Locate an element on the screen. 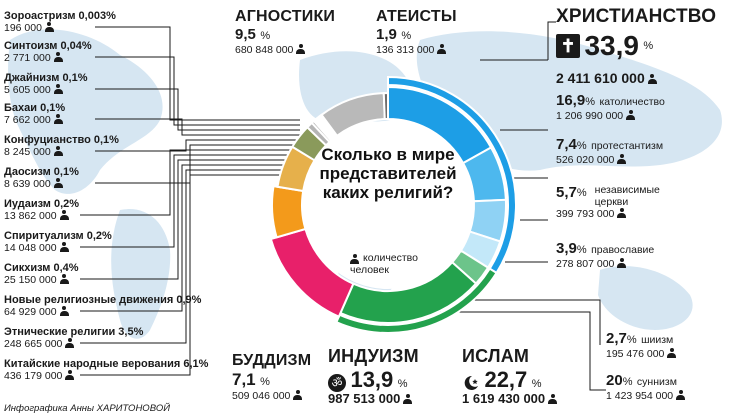 The width and height of the screenshot is (732, 416). minor-religion-count: 14 048 000 is located at coordinates (58, 248).